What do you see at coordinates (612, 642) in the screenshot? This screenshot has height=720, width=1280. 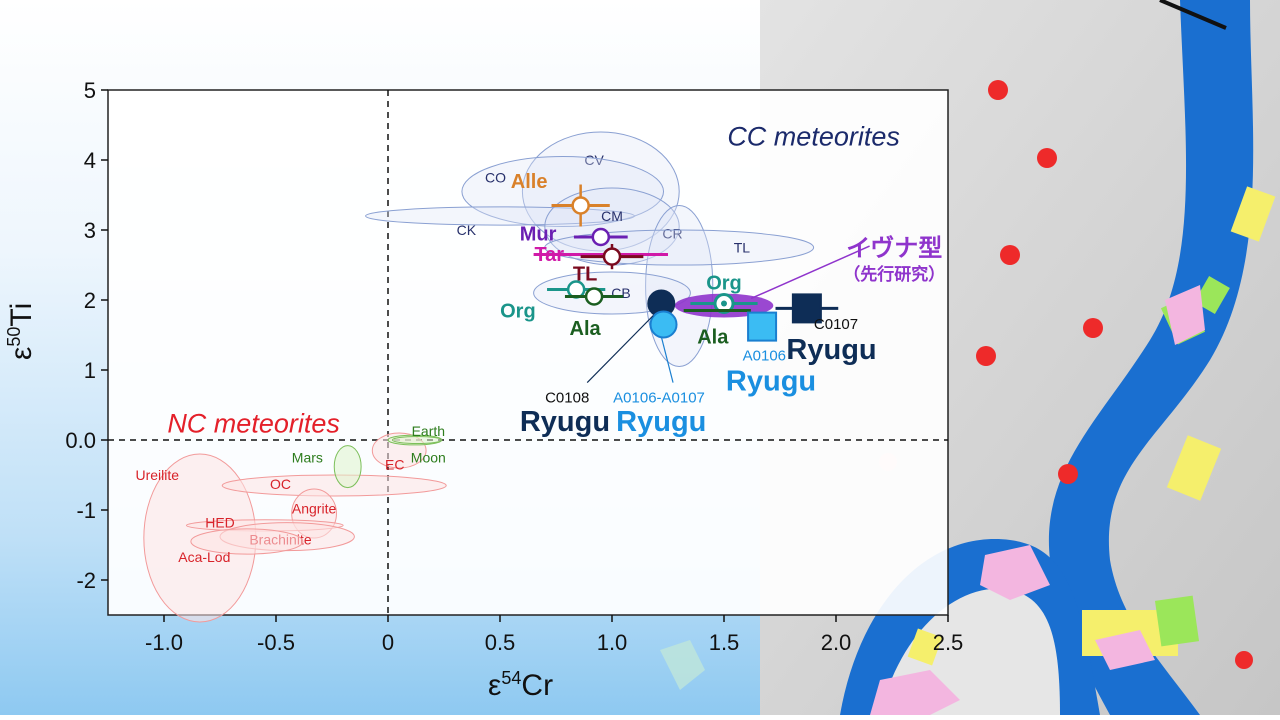 I see `x-tick-label: 1.0` at bounding box center [612, 642].